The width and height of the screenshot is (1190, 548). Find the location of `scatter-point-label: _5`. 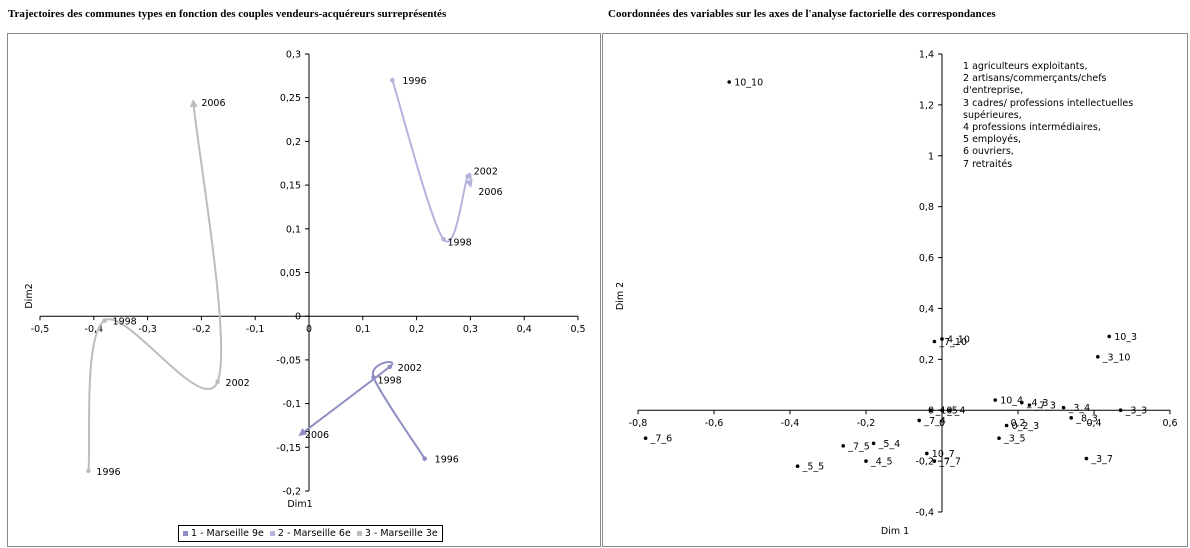

scatter-point-label: _5 is located at coordinates (952, 411).